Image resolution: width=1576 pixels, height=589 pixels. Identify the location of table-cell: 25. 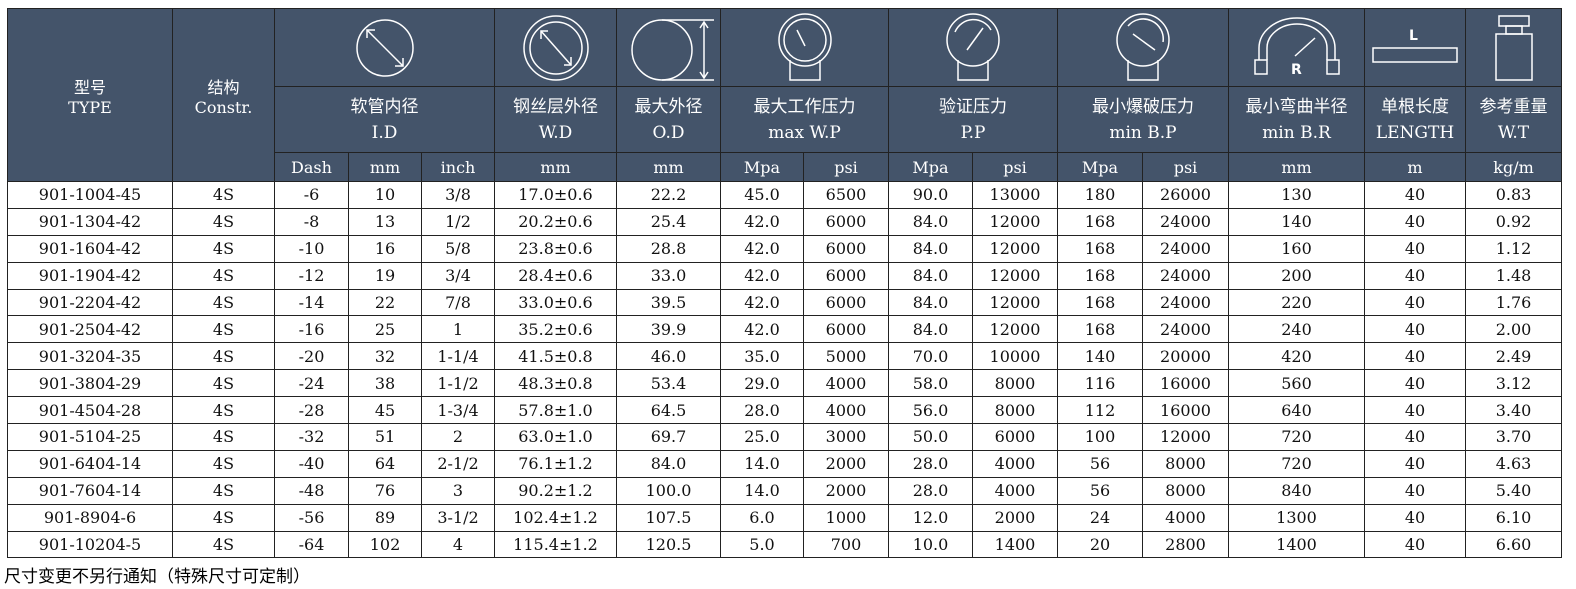
(385, 329).